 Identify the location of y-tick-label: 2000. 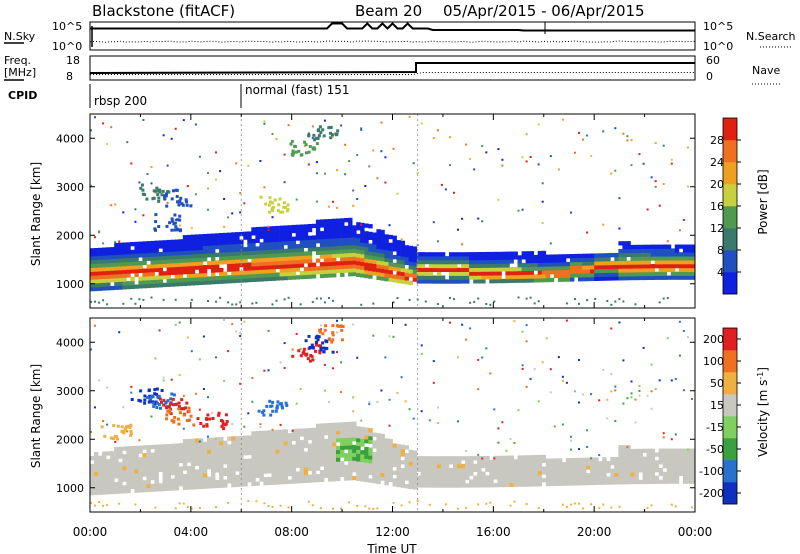
(70, 439).